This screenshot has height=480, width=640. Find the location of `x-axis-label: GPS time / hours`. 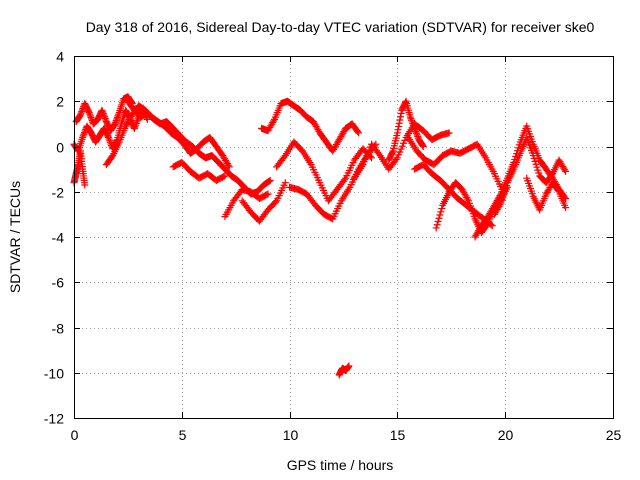

x-axis-label: GPS time / hours is located at coordinates (340, 465).